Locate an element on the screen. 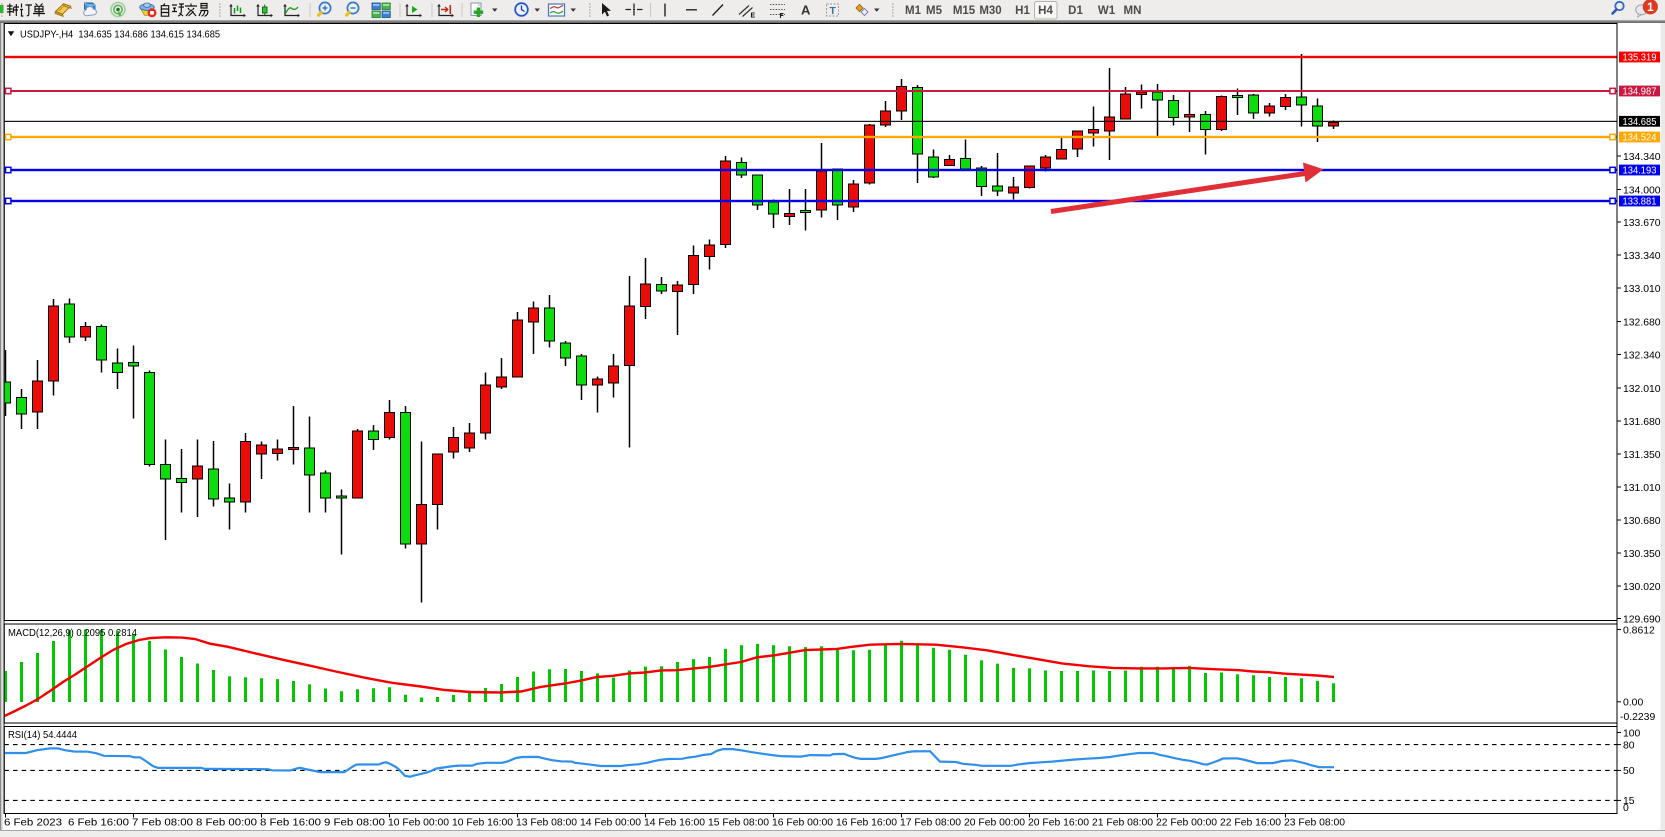 The height and width of the screenshot is (837, 1665). svg-text: 134.000 is located at coordinates (1642, 190).